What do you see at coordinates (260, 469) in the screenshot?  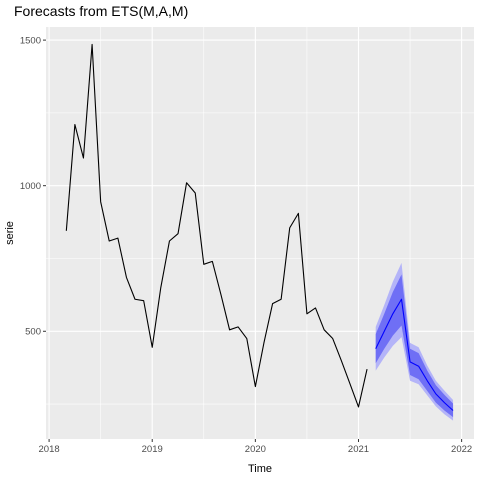 I see `x-axis-label: Time` at bounding box center [260, 469].